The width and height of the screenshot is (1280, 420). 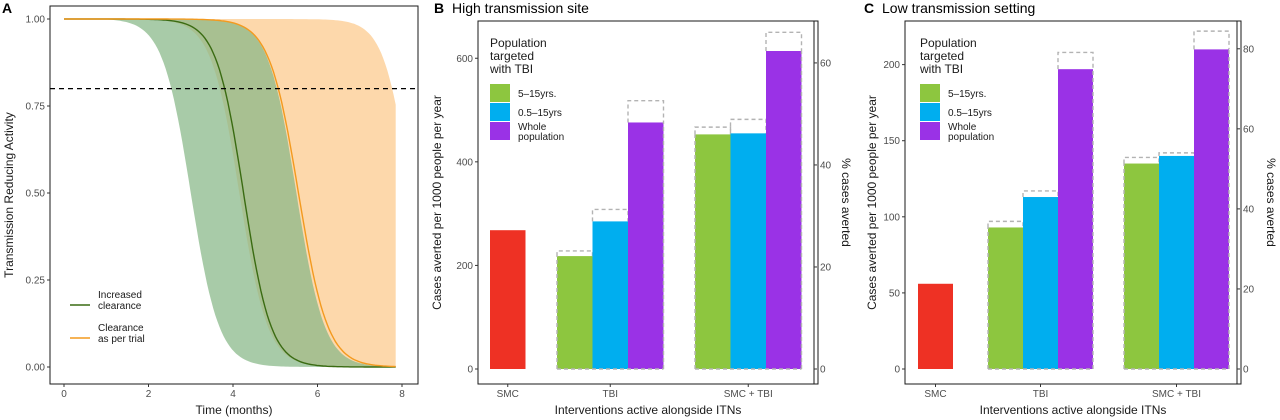 What do you see at coordinates (958, 8) in the screenshot?
I see `panel-title: Low transmission setting` at bounding box center [958, 8].